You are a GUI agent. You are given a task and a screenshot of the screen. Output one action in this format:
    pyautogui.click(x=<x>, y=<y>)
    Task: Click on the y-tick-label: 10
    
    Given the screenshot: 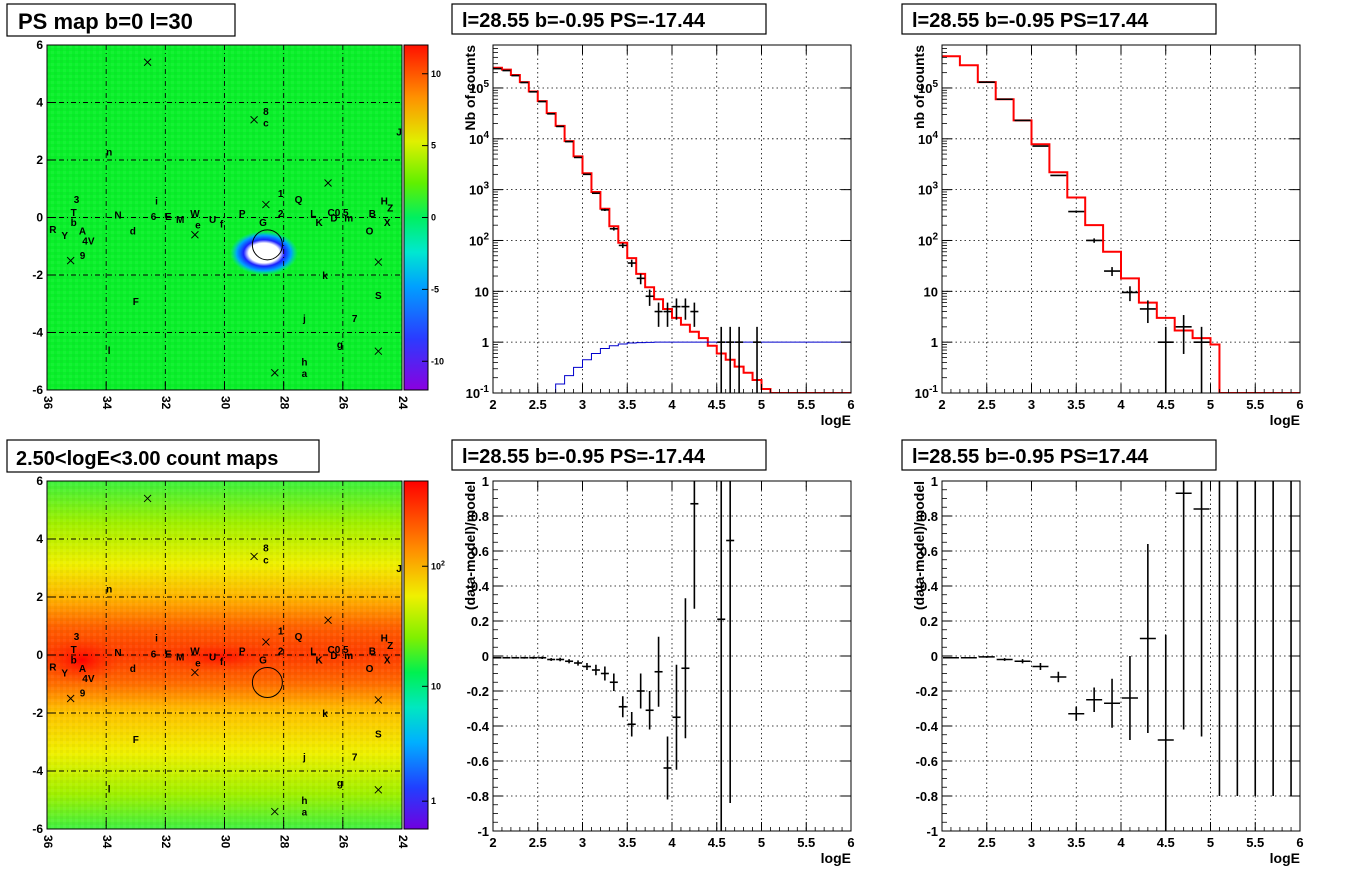 What is the action you would take?
    pyautogui.click(x=482, y=291)
    